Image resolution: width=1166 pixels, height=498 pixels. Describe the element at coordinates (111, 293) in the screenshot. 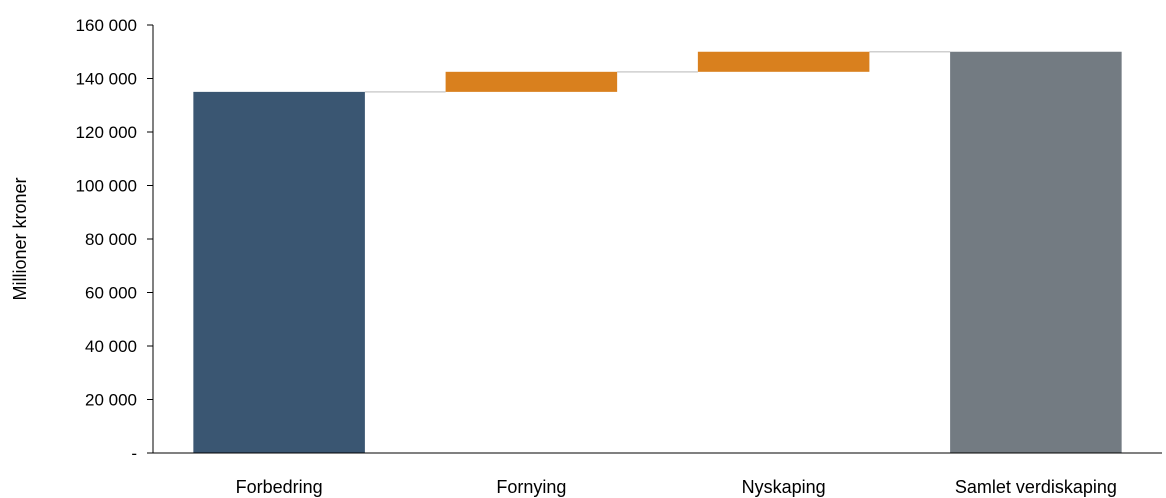

I see `y-tick-label: 60 000` at that location.